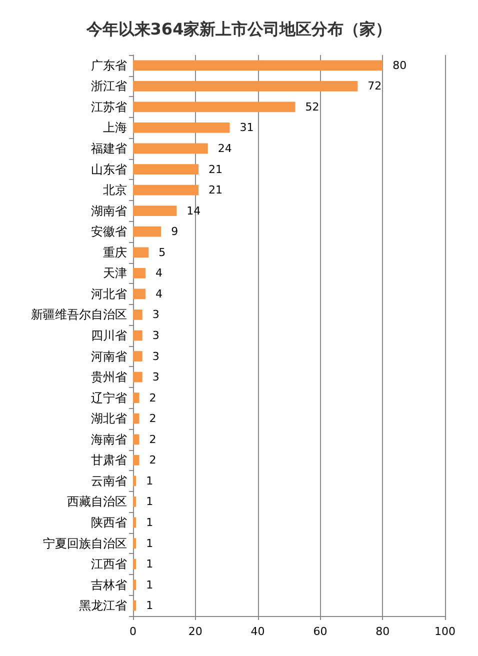  What do you see at coordinates (399, 65) in the screenshot?
I see `data-label: 80` at bounding box center [399, 65].